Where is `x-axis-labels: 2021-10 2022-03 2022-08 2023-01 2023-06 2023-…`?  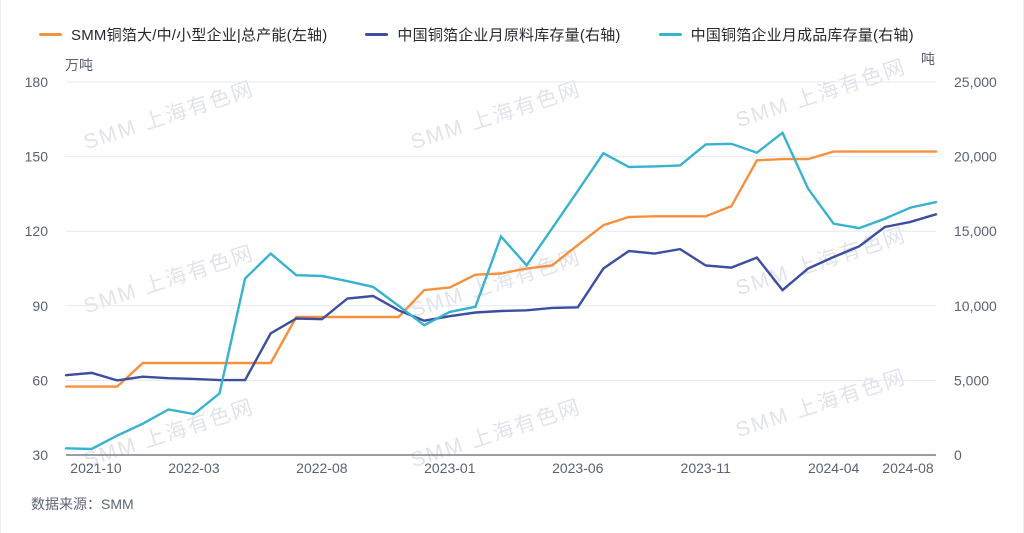 x-axis-labels: 2021-10 2022-03 2022-08 2023-01 2023-06 2023-… is located at coordinates (502, 468).